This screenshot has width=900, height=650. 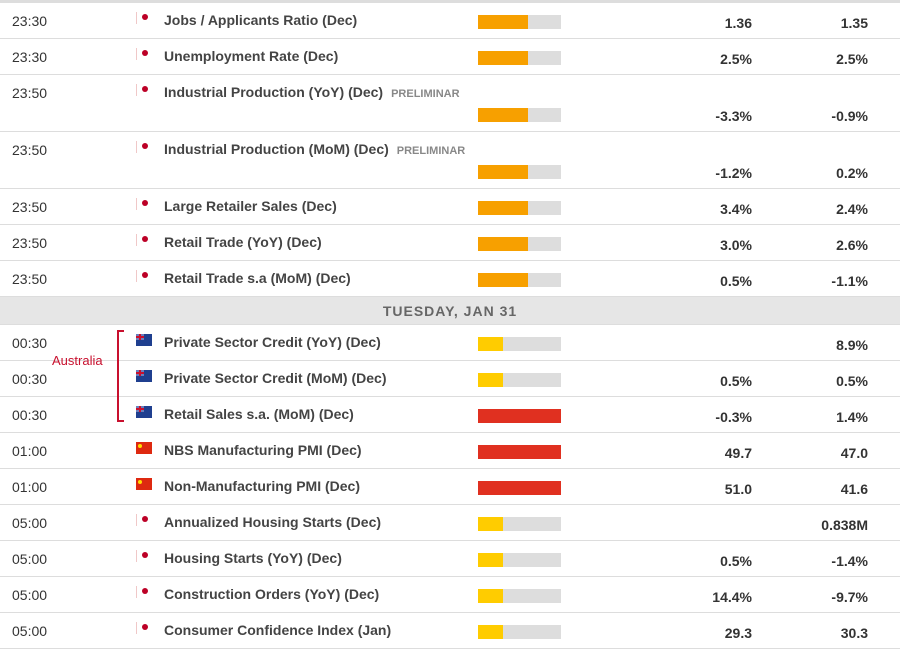 What do you see at coordinates (450, 1) in the screenshot?
I see `top-divider` at bounding box center [450, 1].